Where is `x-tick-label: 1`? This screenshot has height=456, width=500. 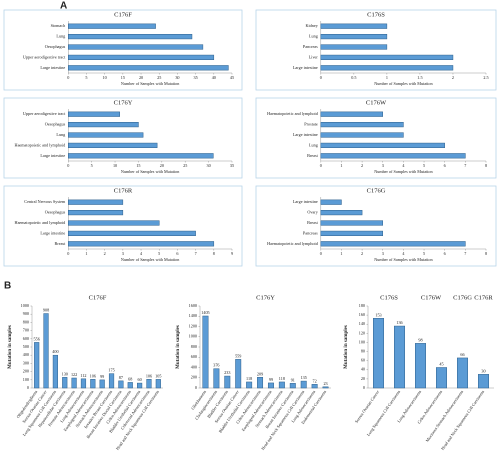
x-tick-label: 1 is located at coordinates (341, 165).